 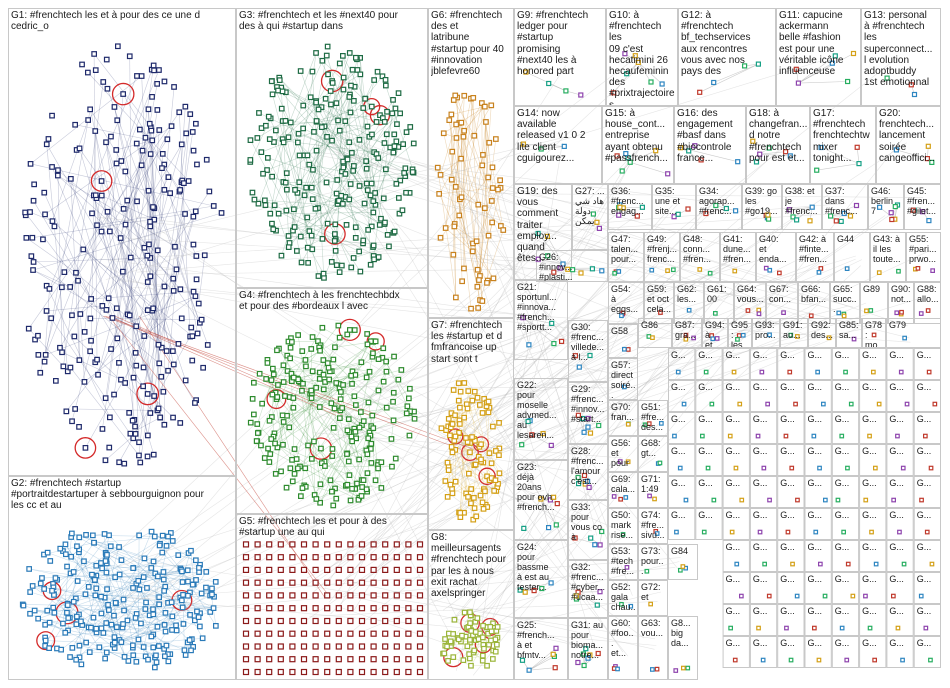 I want to click on group-g3-box, so click(x=332, y=148).